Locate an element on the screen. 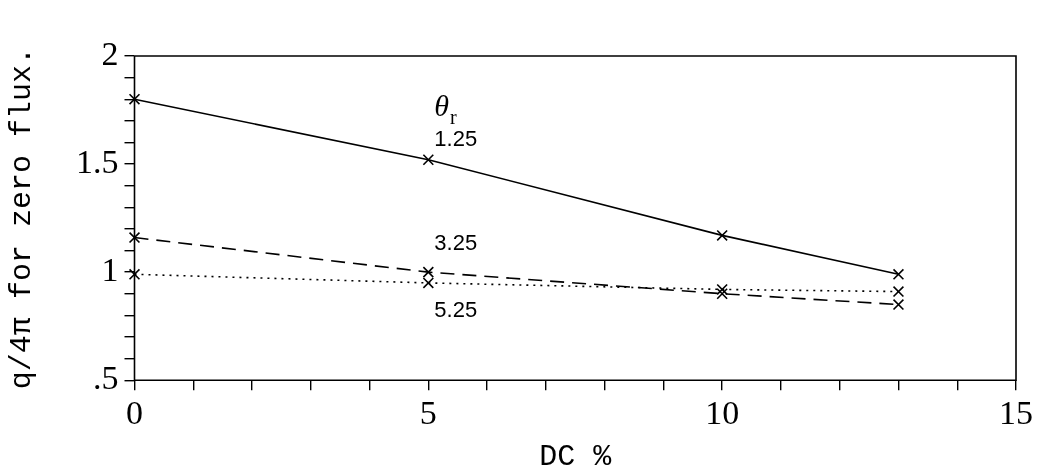 Image resolution: width=1048 pixels, height=475 pixels. y-tick-label: 1 is located at coordinates (110, 270).